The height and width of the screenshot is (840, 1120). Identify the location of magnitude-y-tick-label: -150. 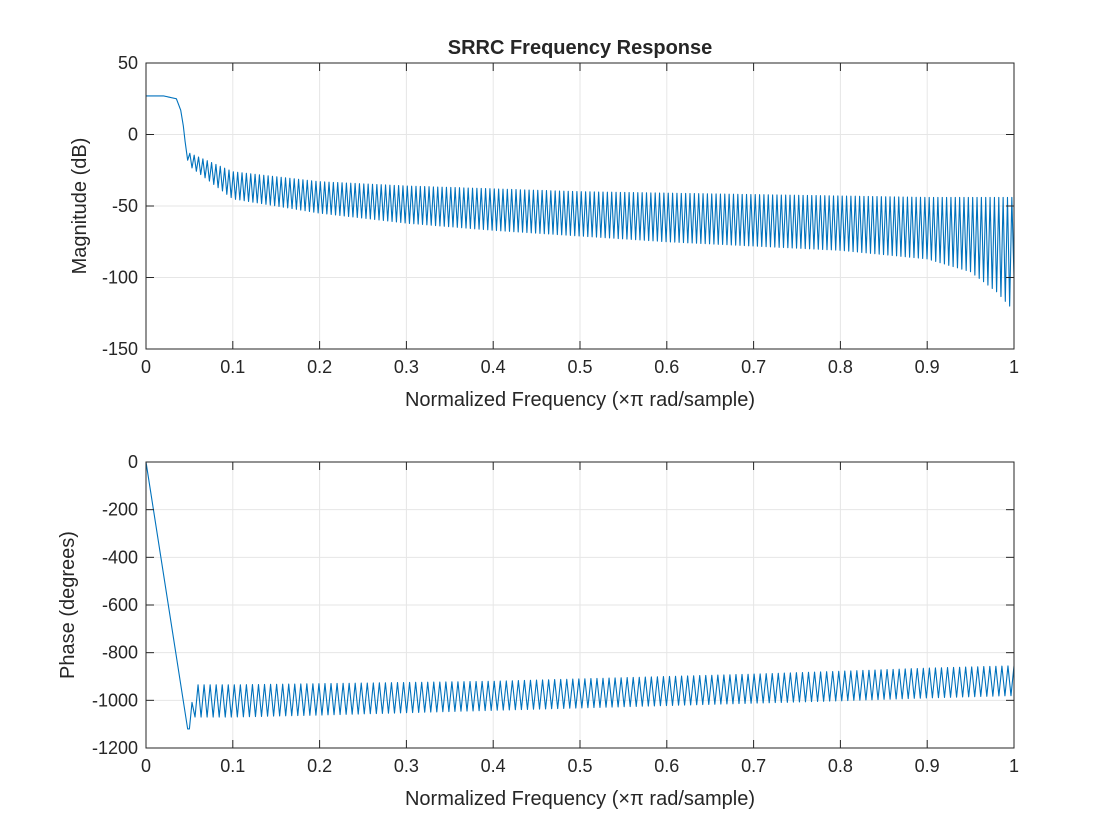
(120, 349).